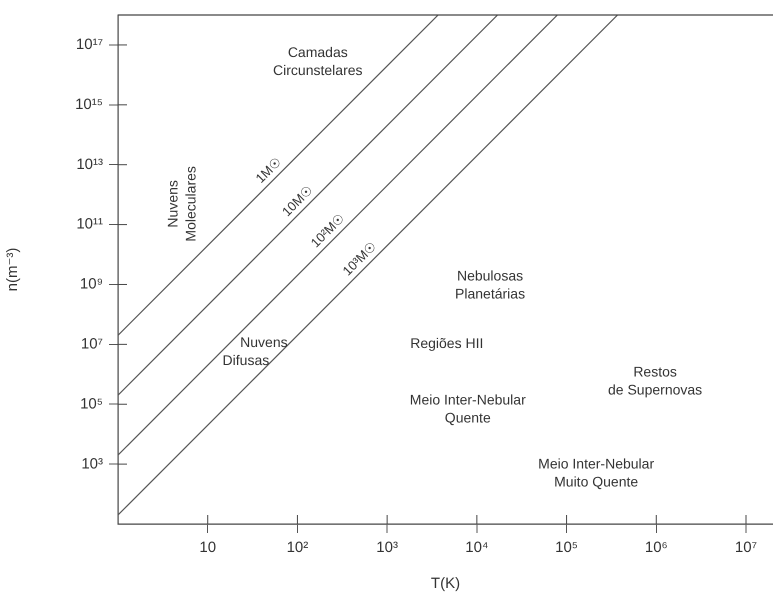  Describe the element at coordinates (91, 343) in the screenshot. I see `y-tick-label: 10⁷` at that location.